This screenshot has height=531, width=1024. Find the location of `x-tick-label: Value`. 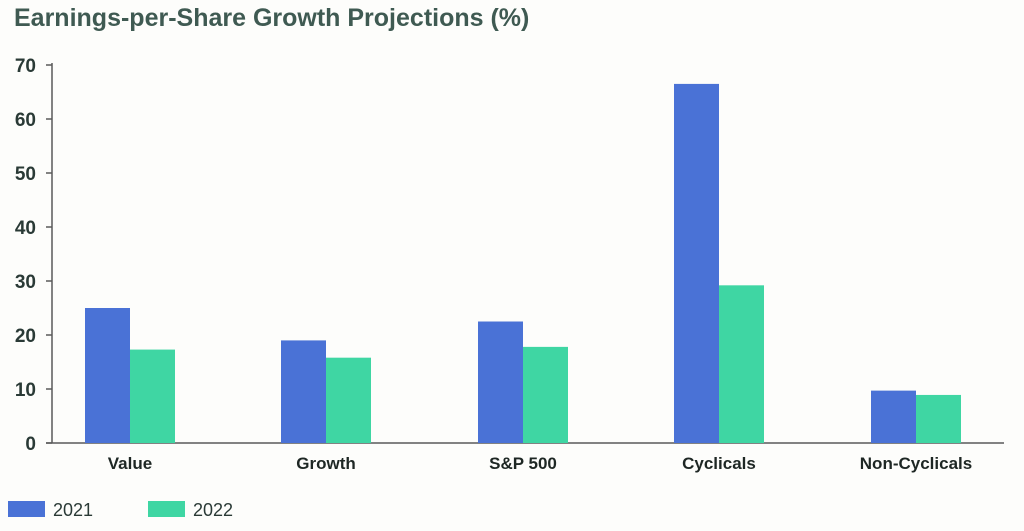

x-tick-label: Value is located at coordinates (130, 463).